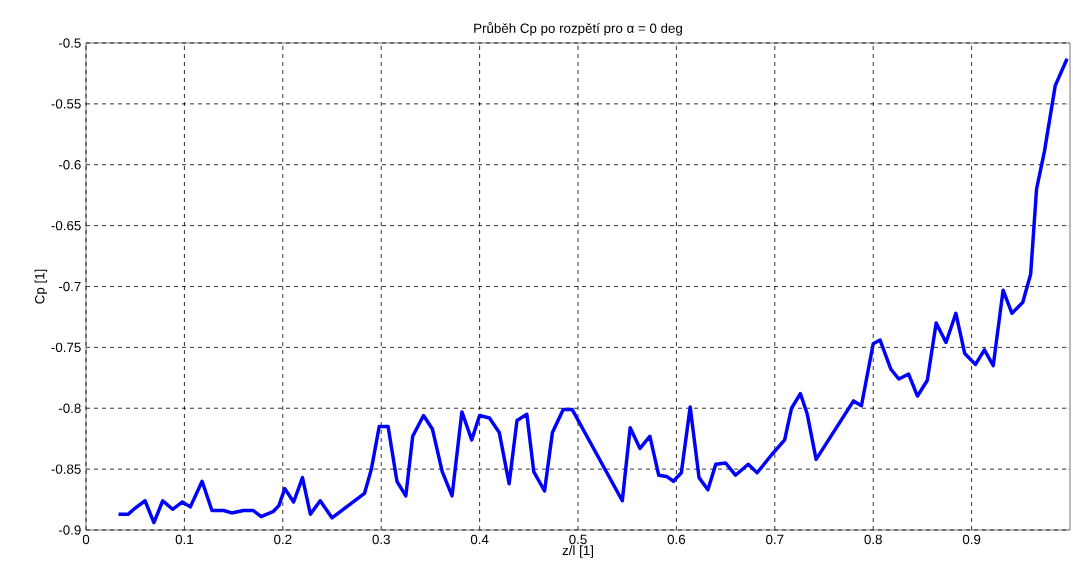 The width and height of the screenshot is (1073, 580). What do you see at coordinates (69, 408) in the screenshot?
I see `y-tick-label: -0.8` at bounding box center [69, 408].